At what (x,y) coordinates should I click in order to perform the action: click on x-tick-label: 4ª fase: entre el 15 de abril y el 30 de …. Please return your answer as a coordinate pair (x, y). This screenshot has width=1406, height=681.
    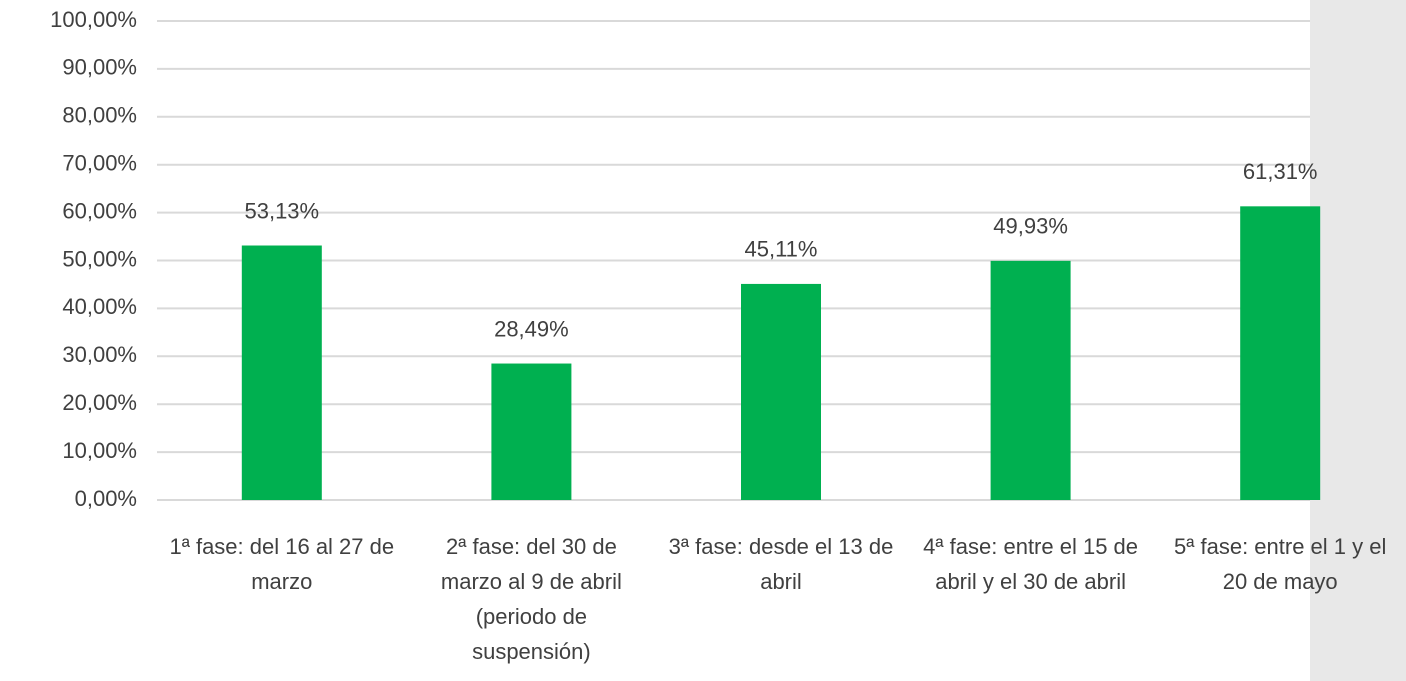
    Looking at the image, I should click on (1030, 564).